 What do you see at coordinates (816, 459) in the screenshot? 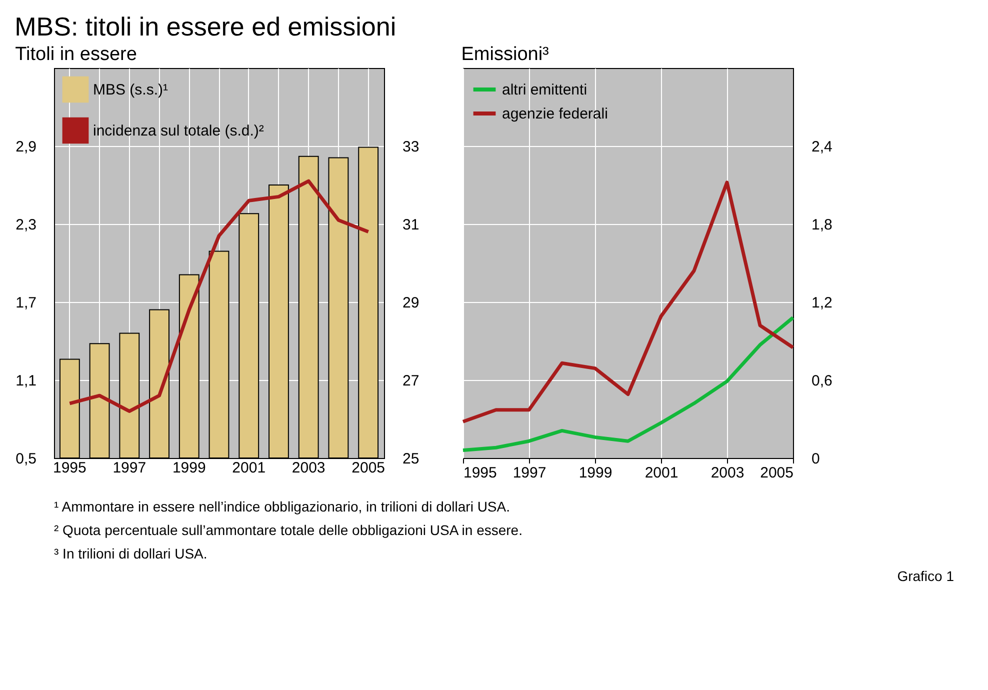
I see `y-tick-label: 0` at bounding box center [816, 459].